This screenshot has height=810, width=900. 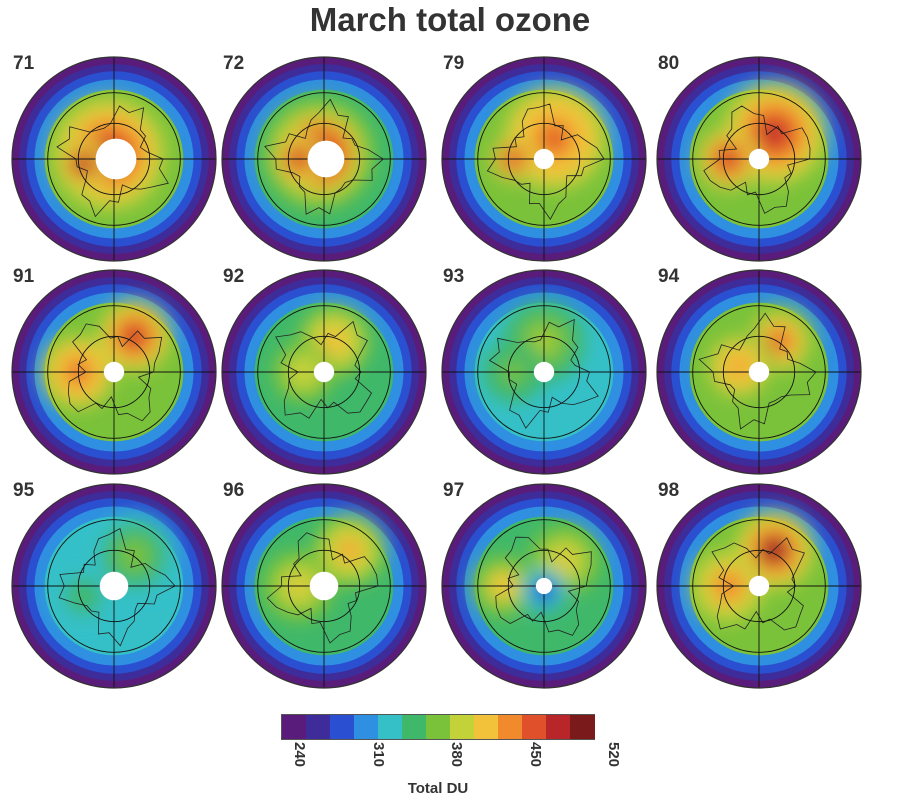 I want to click on ozone-map-panel: 93, so click(x=549, y=376).